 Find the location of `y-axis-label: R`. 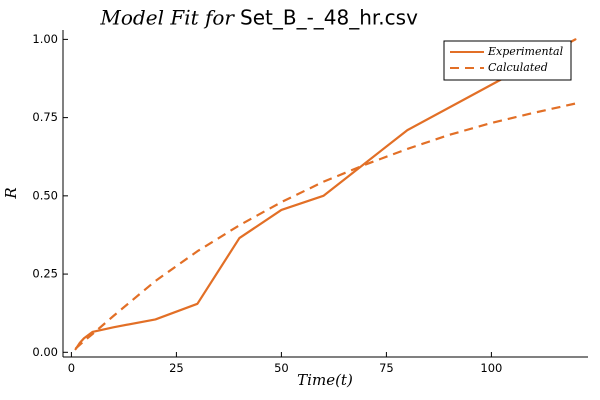

y-axis-label: R is located at coordinates (11, 193).